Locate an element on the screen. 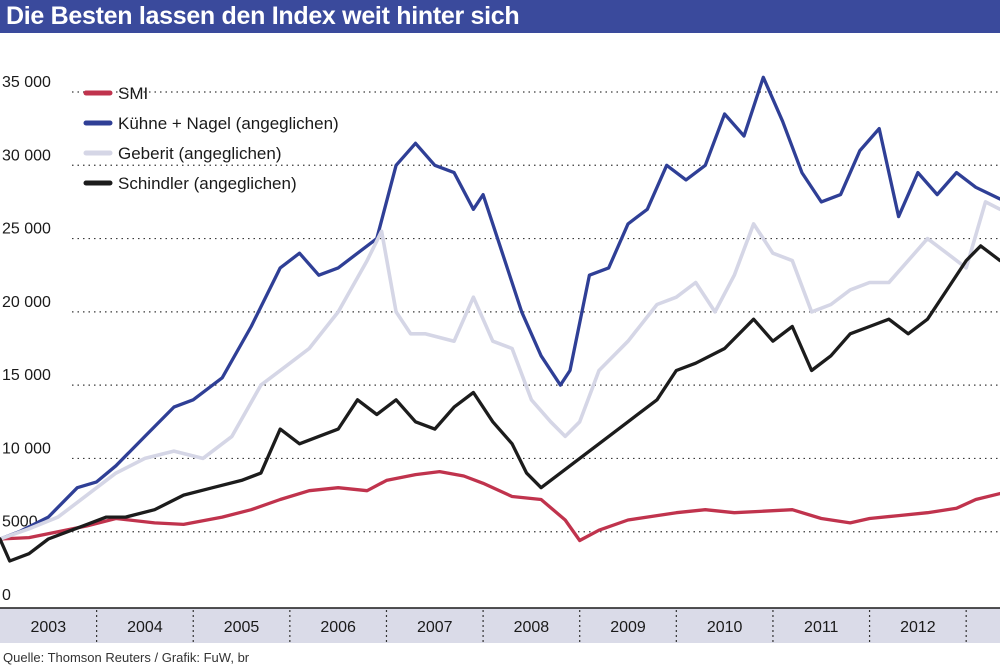 Image resolution: width=1000 pixels, height=665 pixels. x-axis: 2003 2004 2005 2006 2007 2008 2009 2010 2011 2012 is located at coordinates (500, 625).